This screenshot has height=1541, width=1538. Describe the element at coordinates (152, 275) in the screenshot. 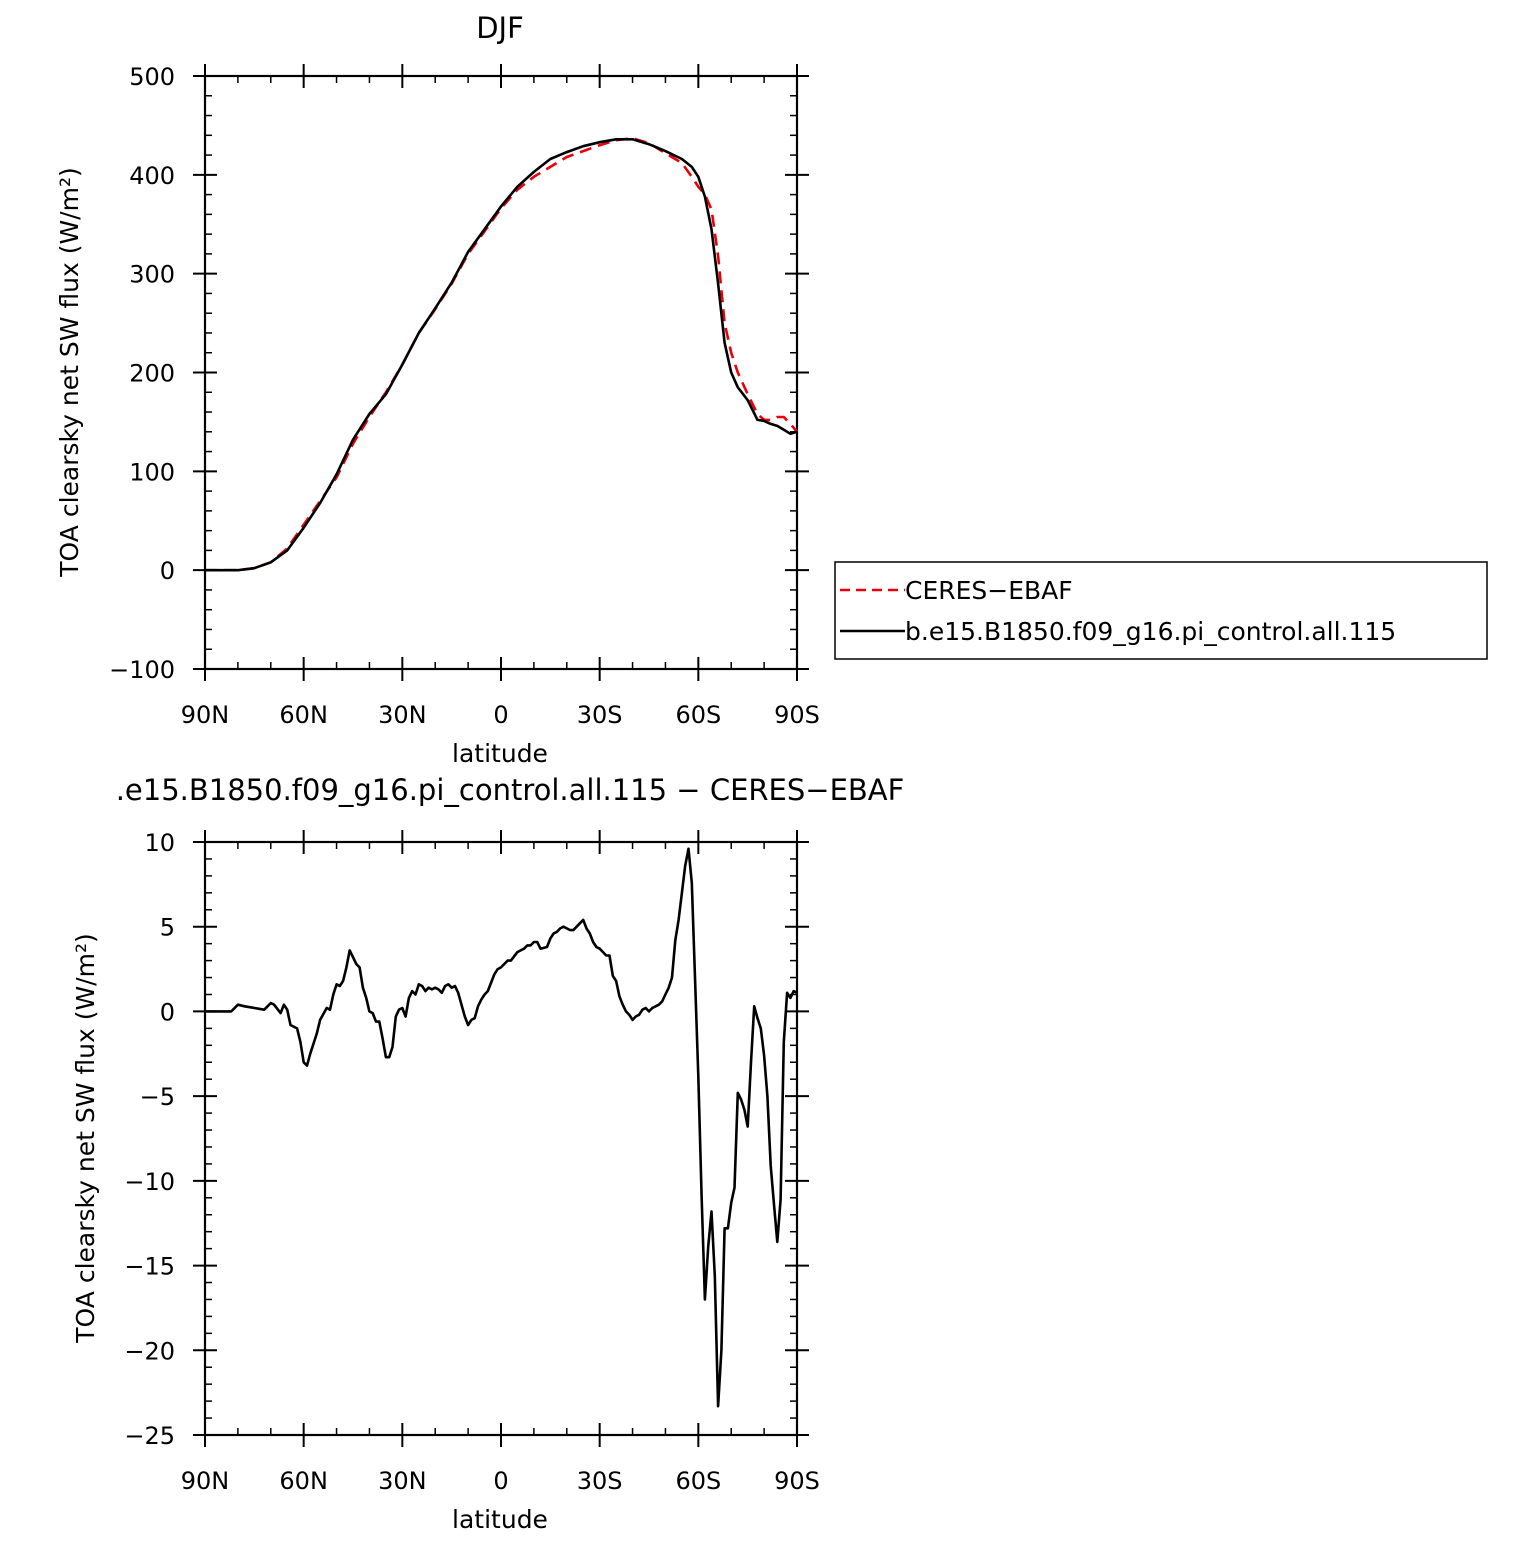

I see `top-panel-y-tick-label: 300` at that location.